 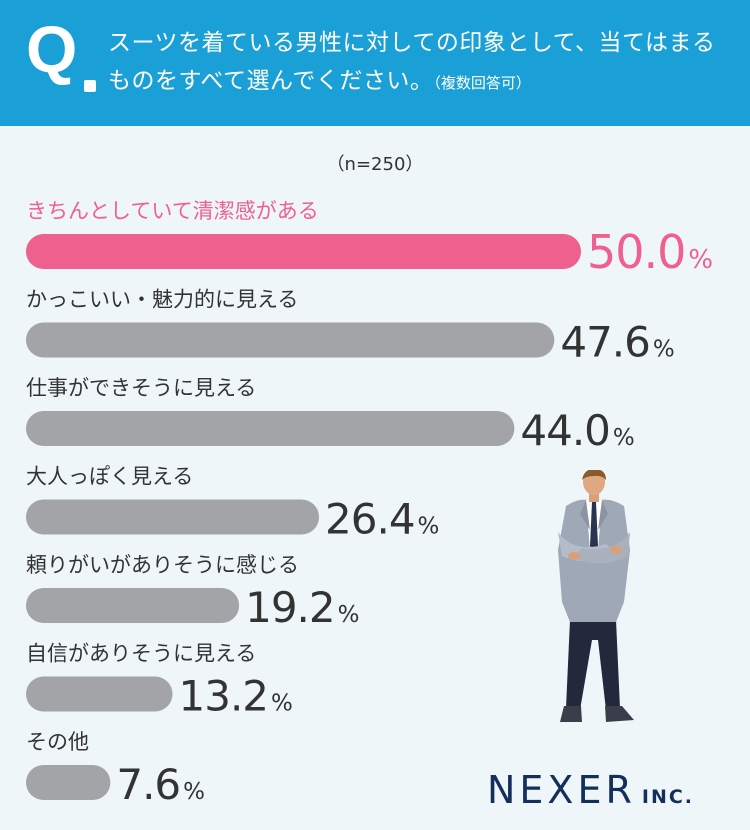 I want to click on category-label: かっこいい・魅力的に見える, so click(x=162, y=300).